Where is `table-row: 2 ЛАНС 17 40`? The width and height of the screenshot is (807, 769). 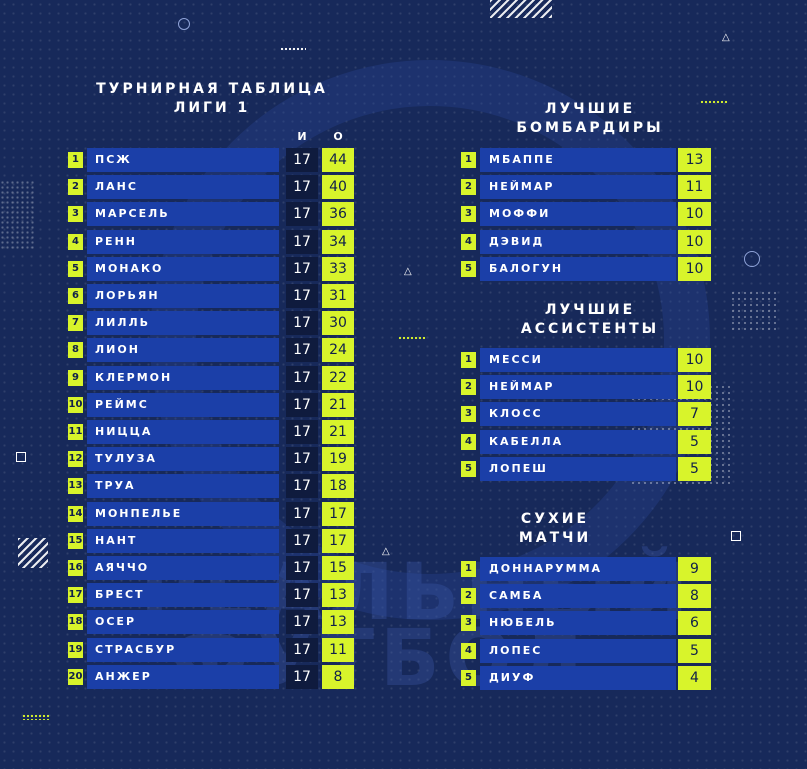
table-row: 2 ЛАНС 17 40 is located at coordinates (213, 187).